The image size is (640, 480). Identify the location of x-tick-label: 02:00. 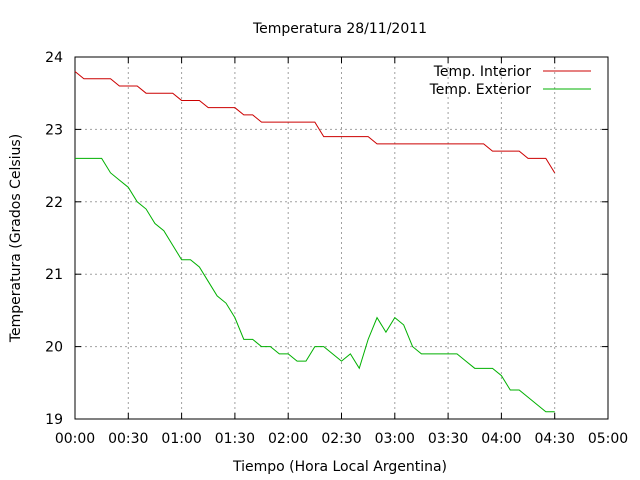
(288, 439).